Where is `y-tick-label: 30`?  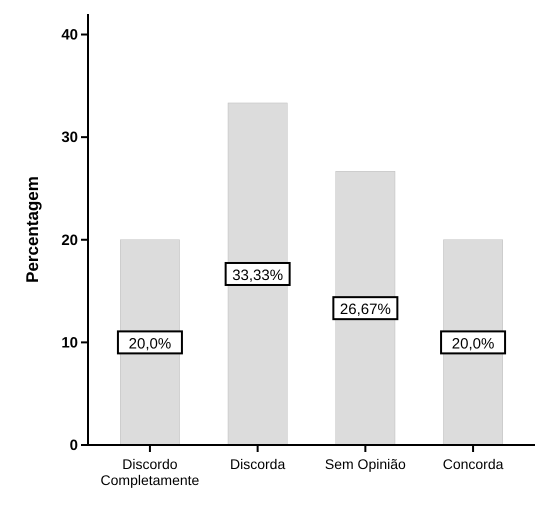
y-tick-label: 30 is located at coordinates (69, 137).